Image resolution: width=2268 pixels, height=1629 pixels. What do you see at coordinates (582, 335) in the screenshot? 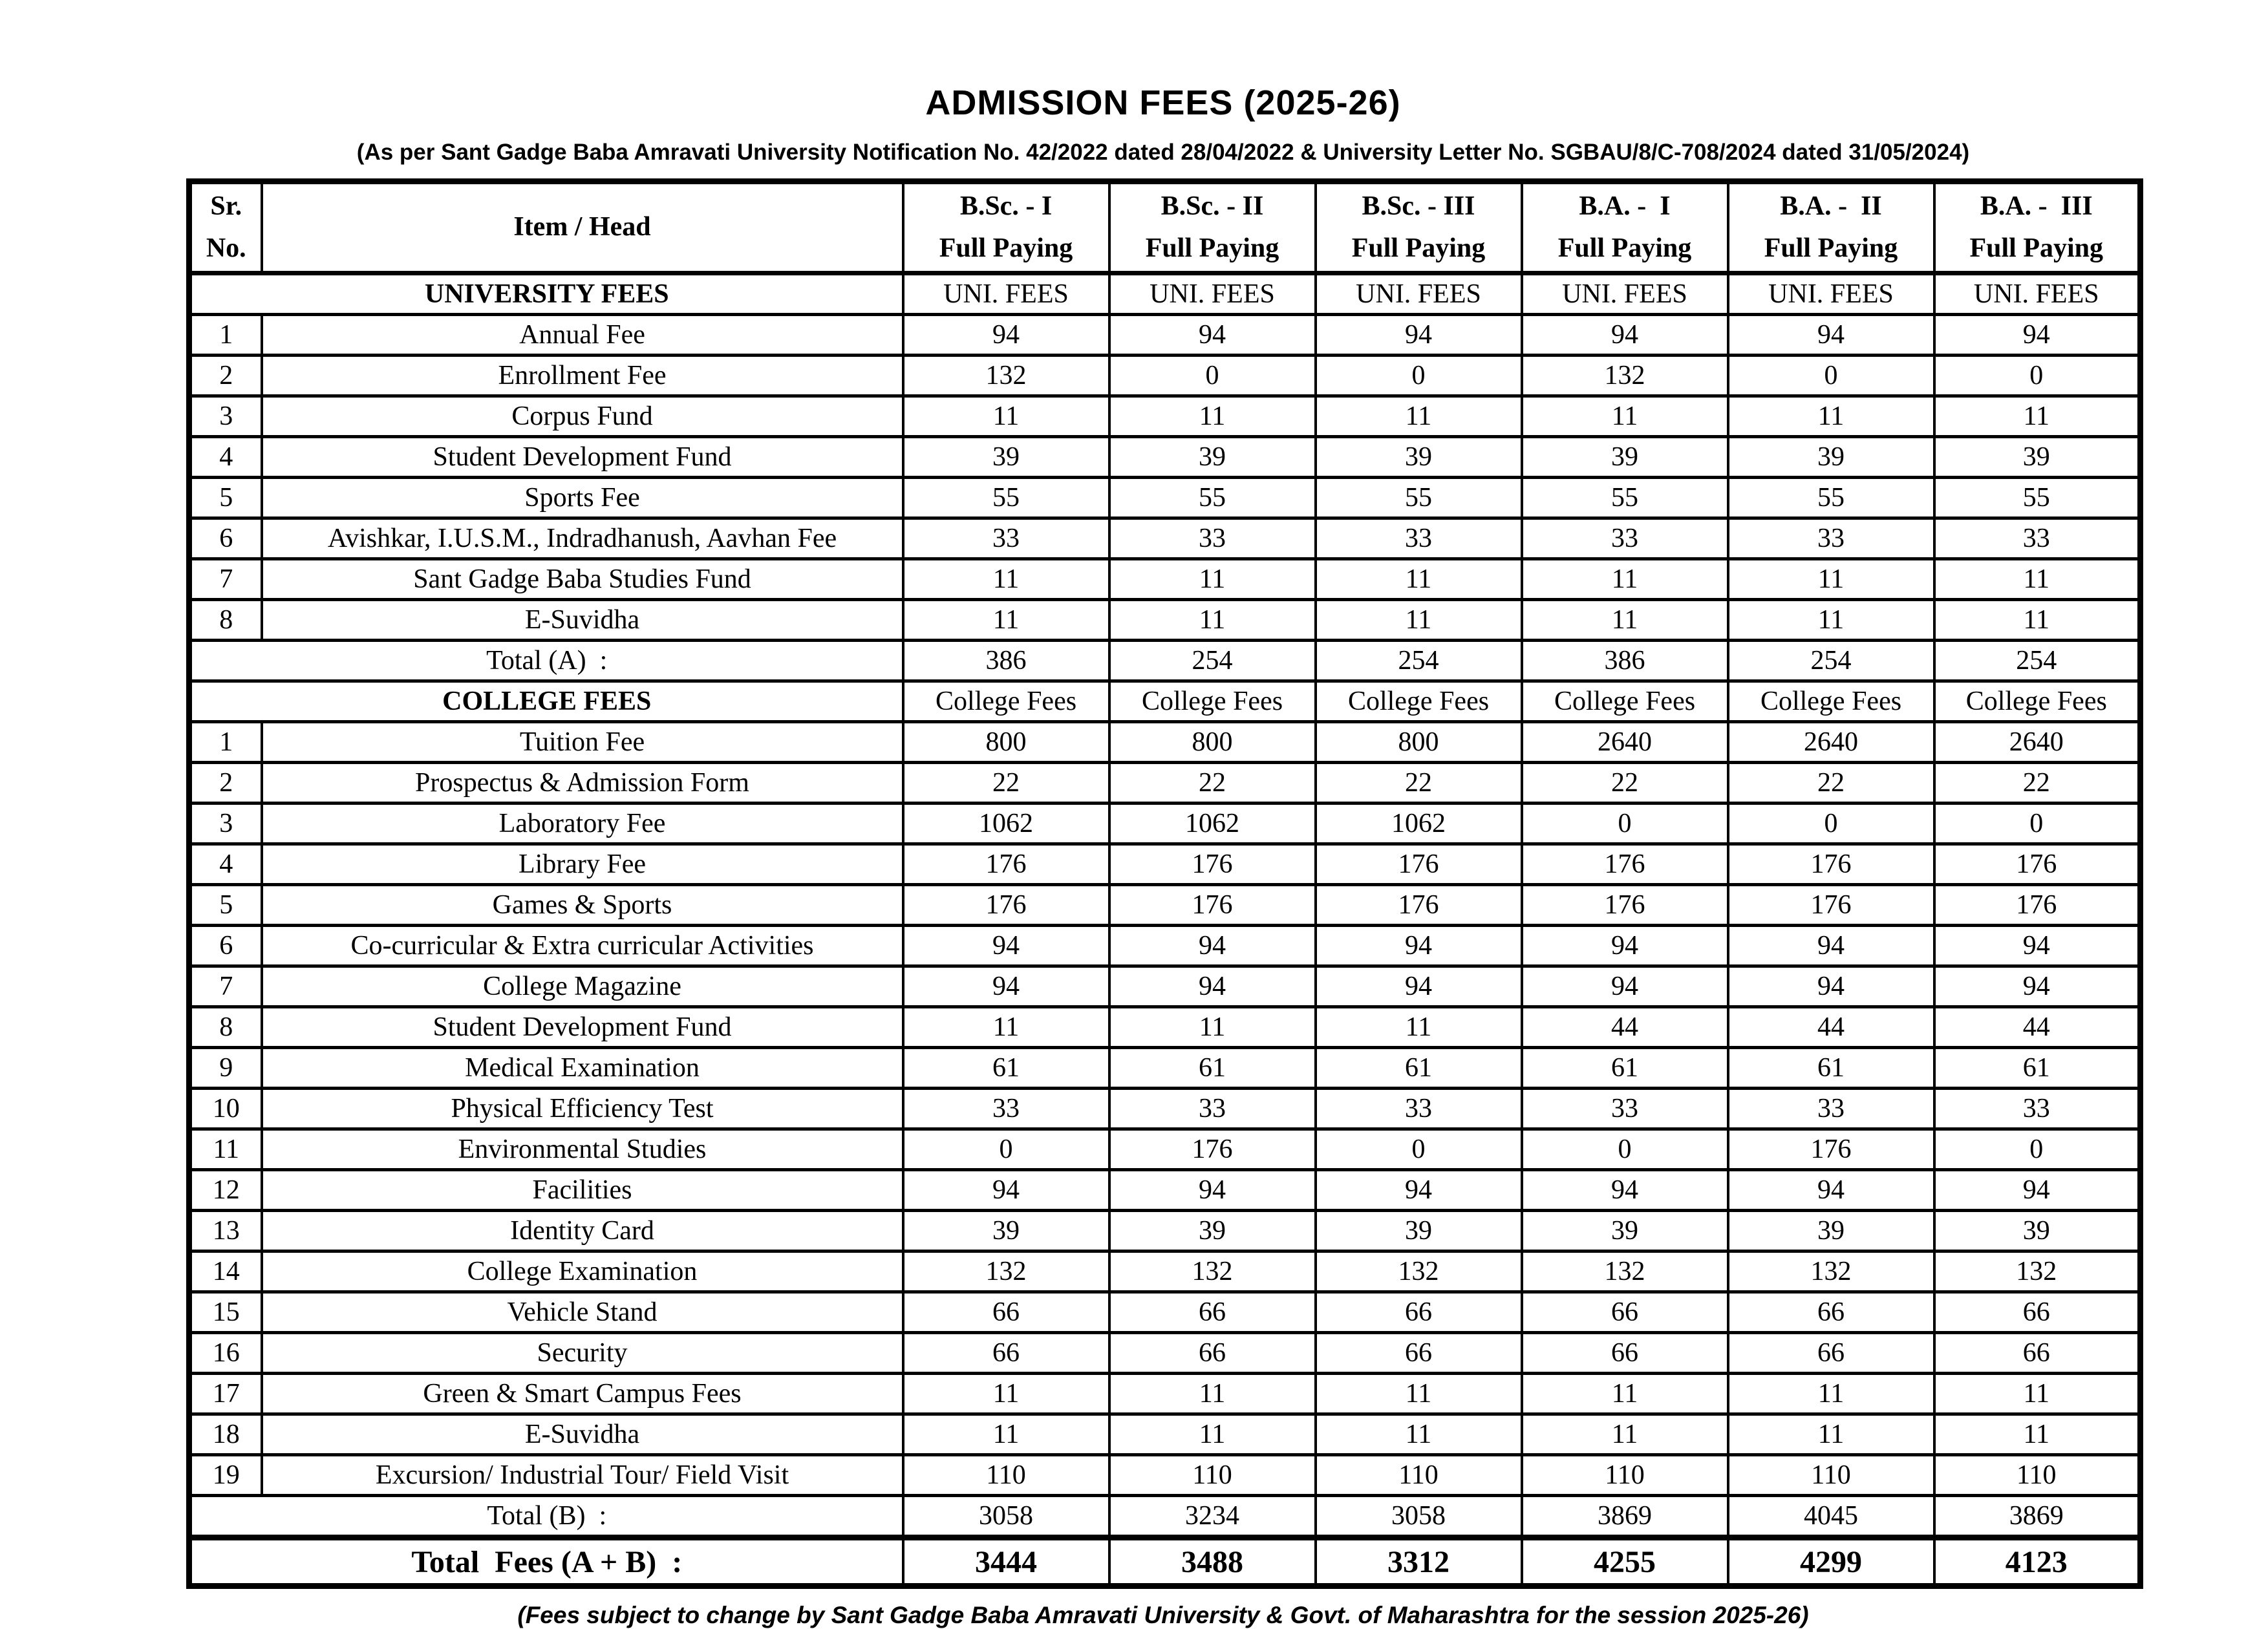
I see `row-item-cell: Annual Fee` at bounding box center [582, 335].